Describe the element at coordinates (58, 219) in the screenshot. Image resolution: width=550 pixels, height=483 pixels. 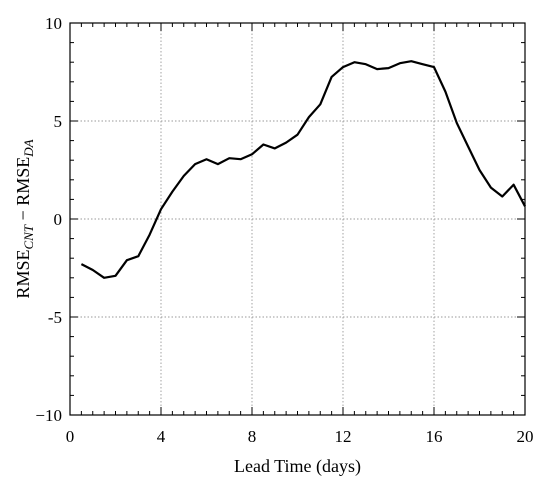
I see `y-tick-label: 0` at that location.